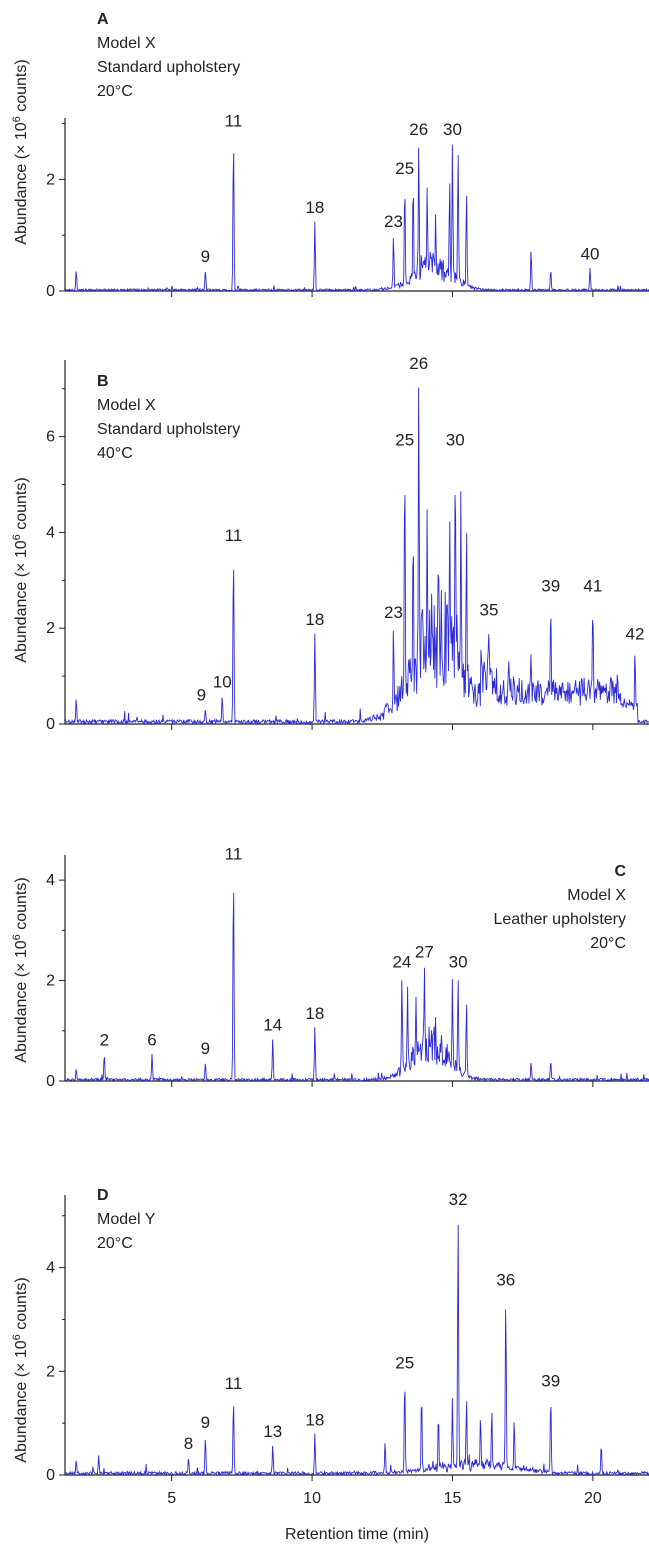  I want to click on x-axis-title: Retention time (min), so click(357, 1534).